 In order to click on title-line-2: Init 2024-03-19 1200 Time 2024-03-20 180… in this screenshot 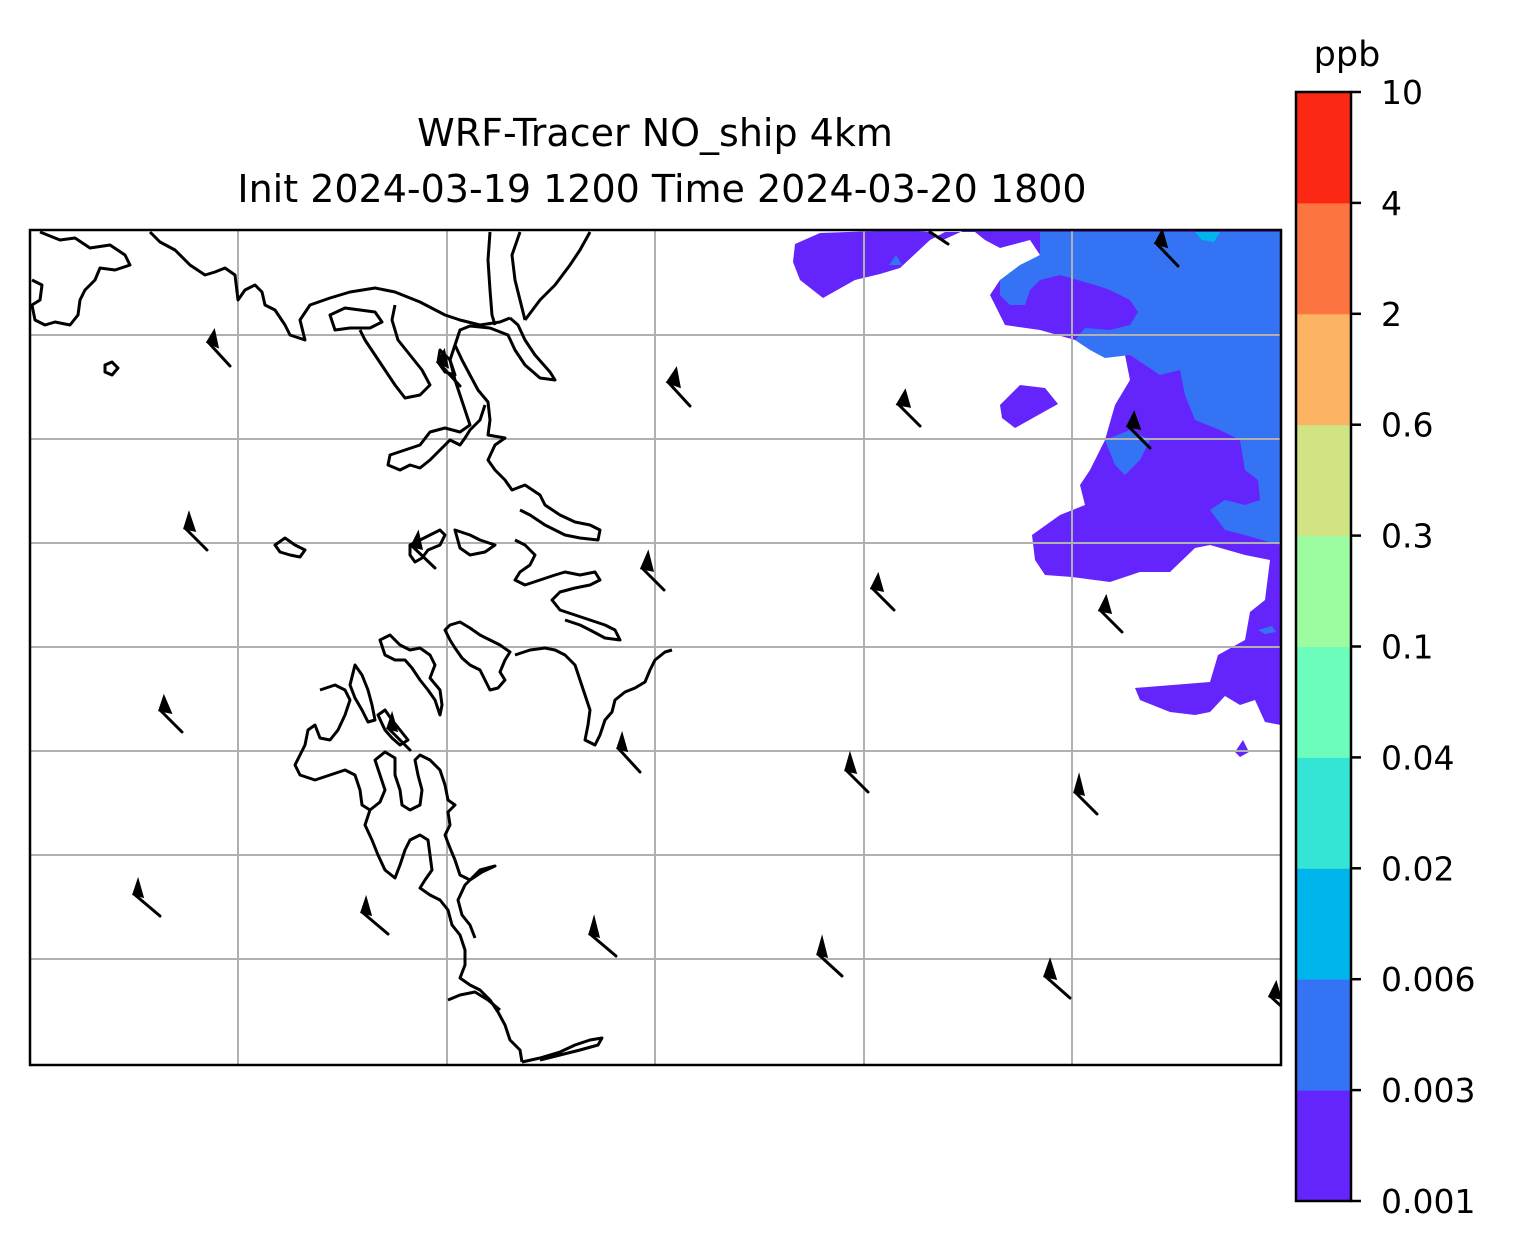, I will do `click(661, 189)`.